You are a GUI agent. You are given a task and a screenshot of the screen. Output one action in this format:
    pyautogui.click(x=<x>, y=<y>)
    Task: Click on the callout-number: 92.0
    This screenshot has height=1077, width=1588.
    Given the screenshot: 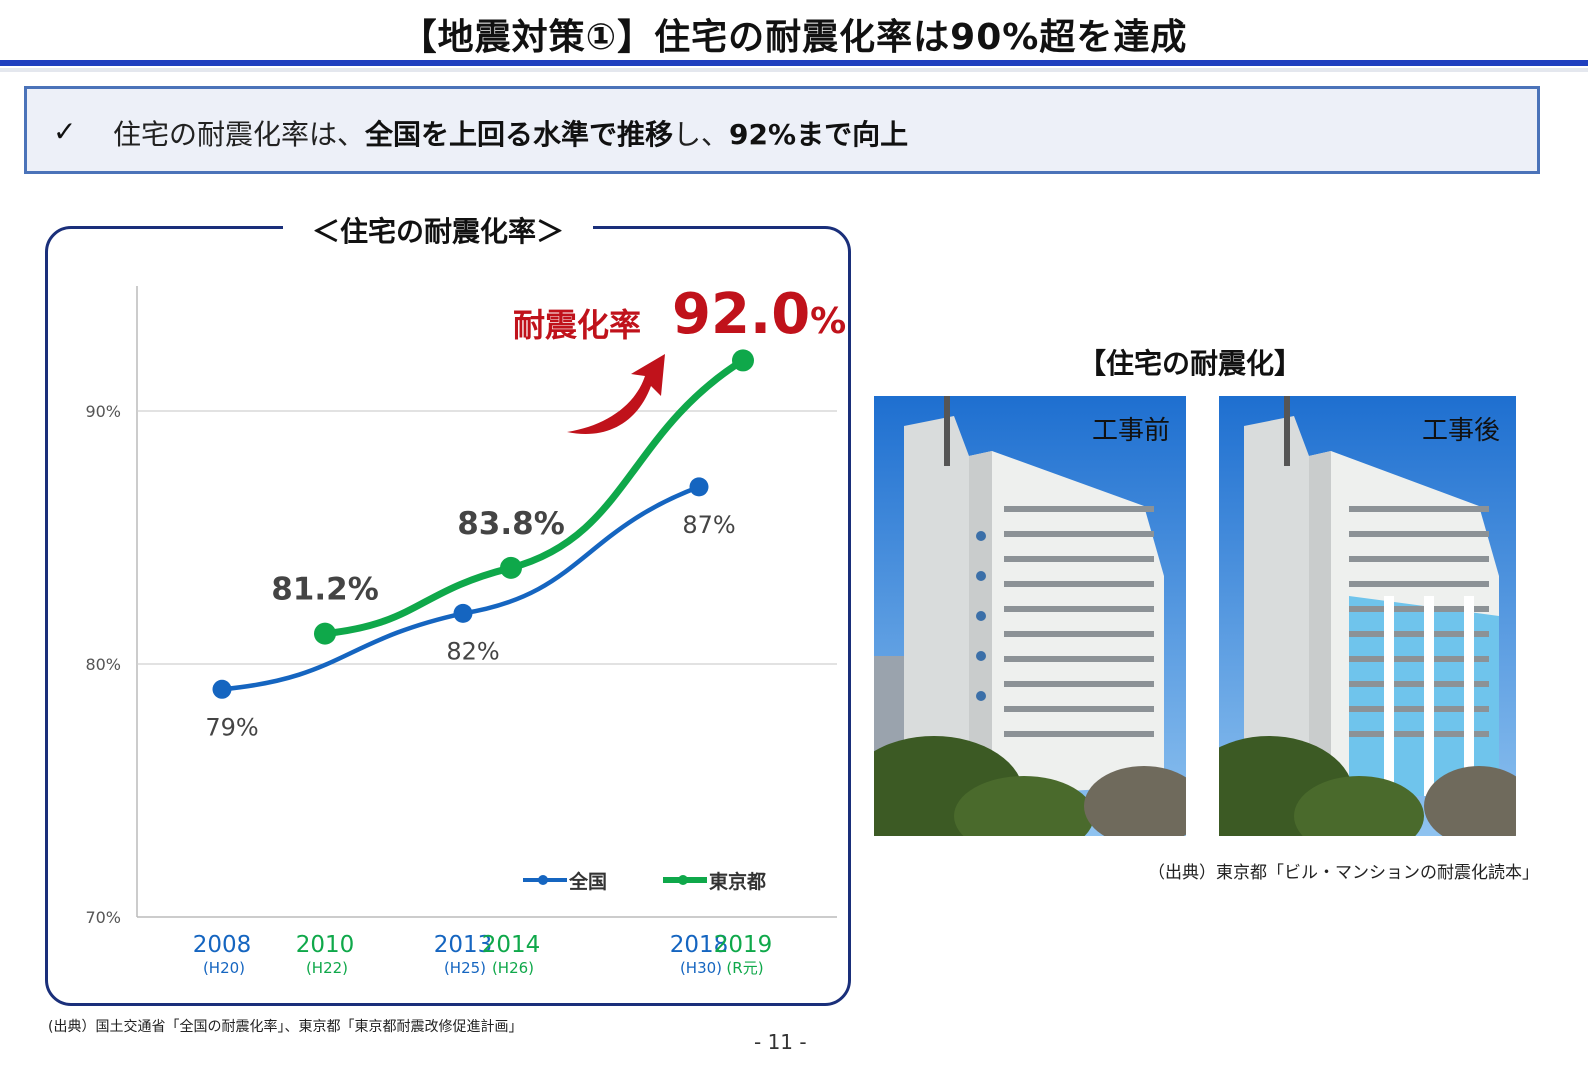 What is the action you would take?
    pyautogui.click(x=741, y=314)
    